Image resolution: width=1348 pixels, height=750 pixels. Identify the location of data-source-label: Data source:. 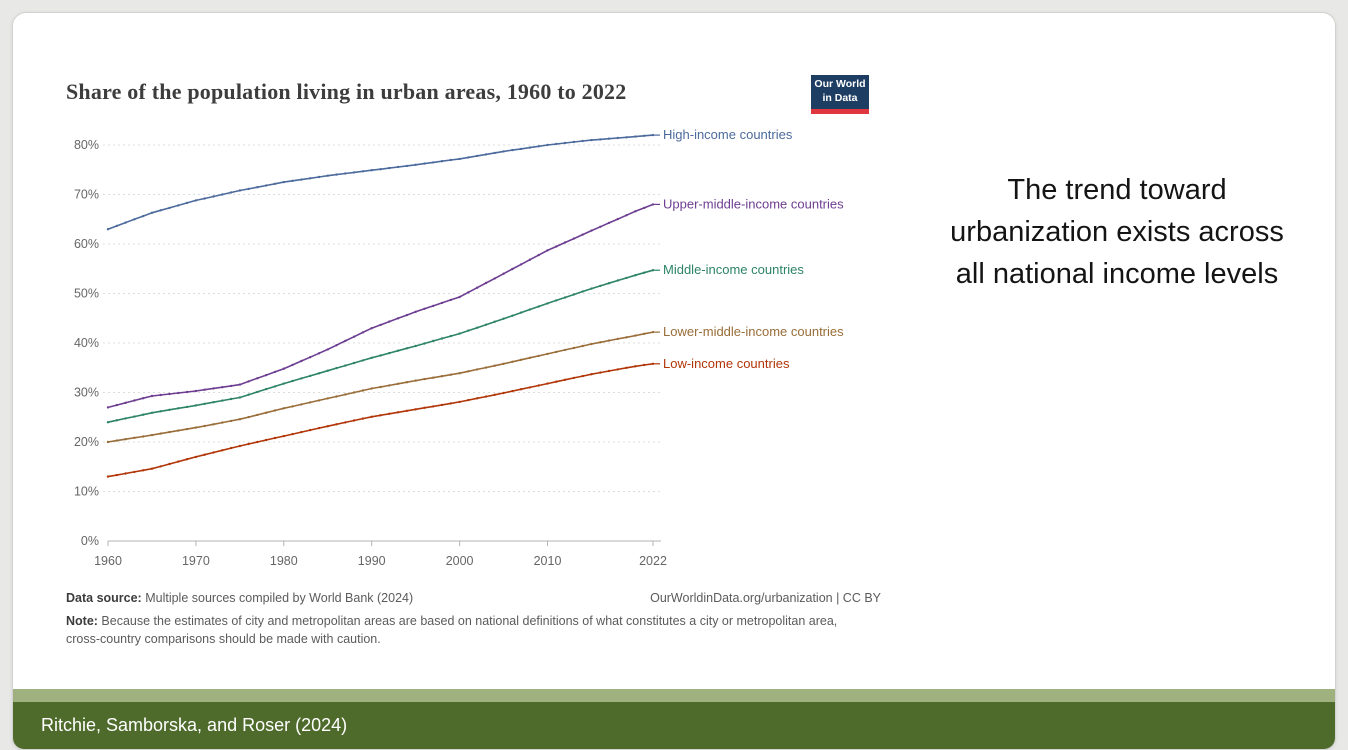
(104, 598).